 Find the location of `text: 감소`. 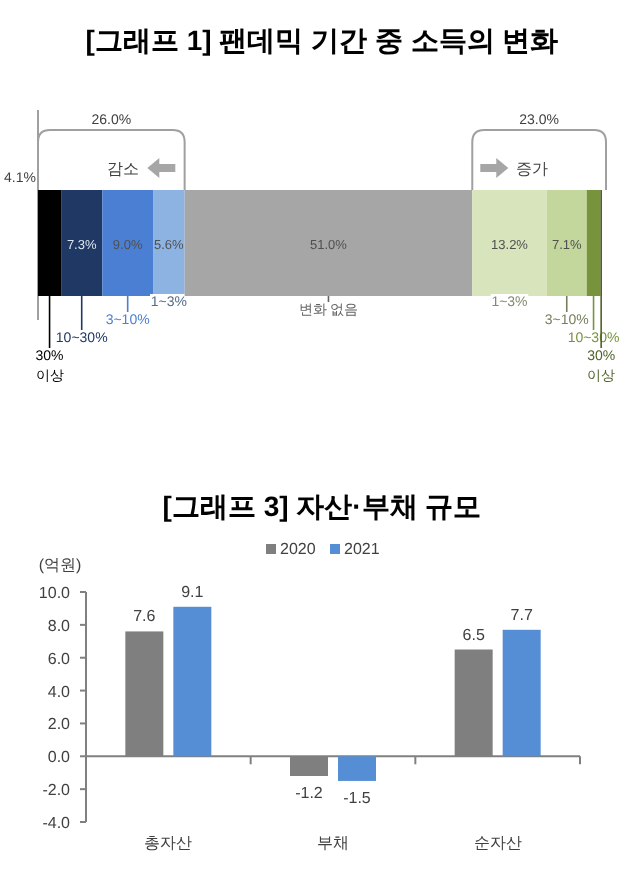

text: 감소 is located at coordinates (123, 169).